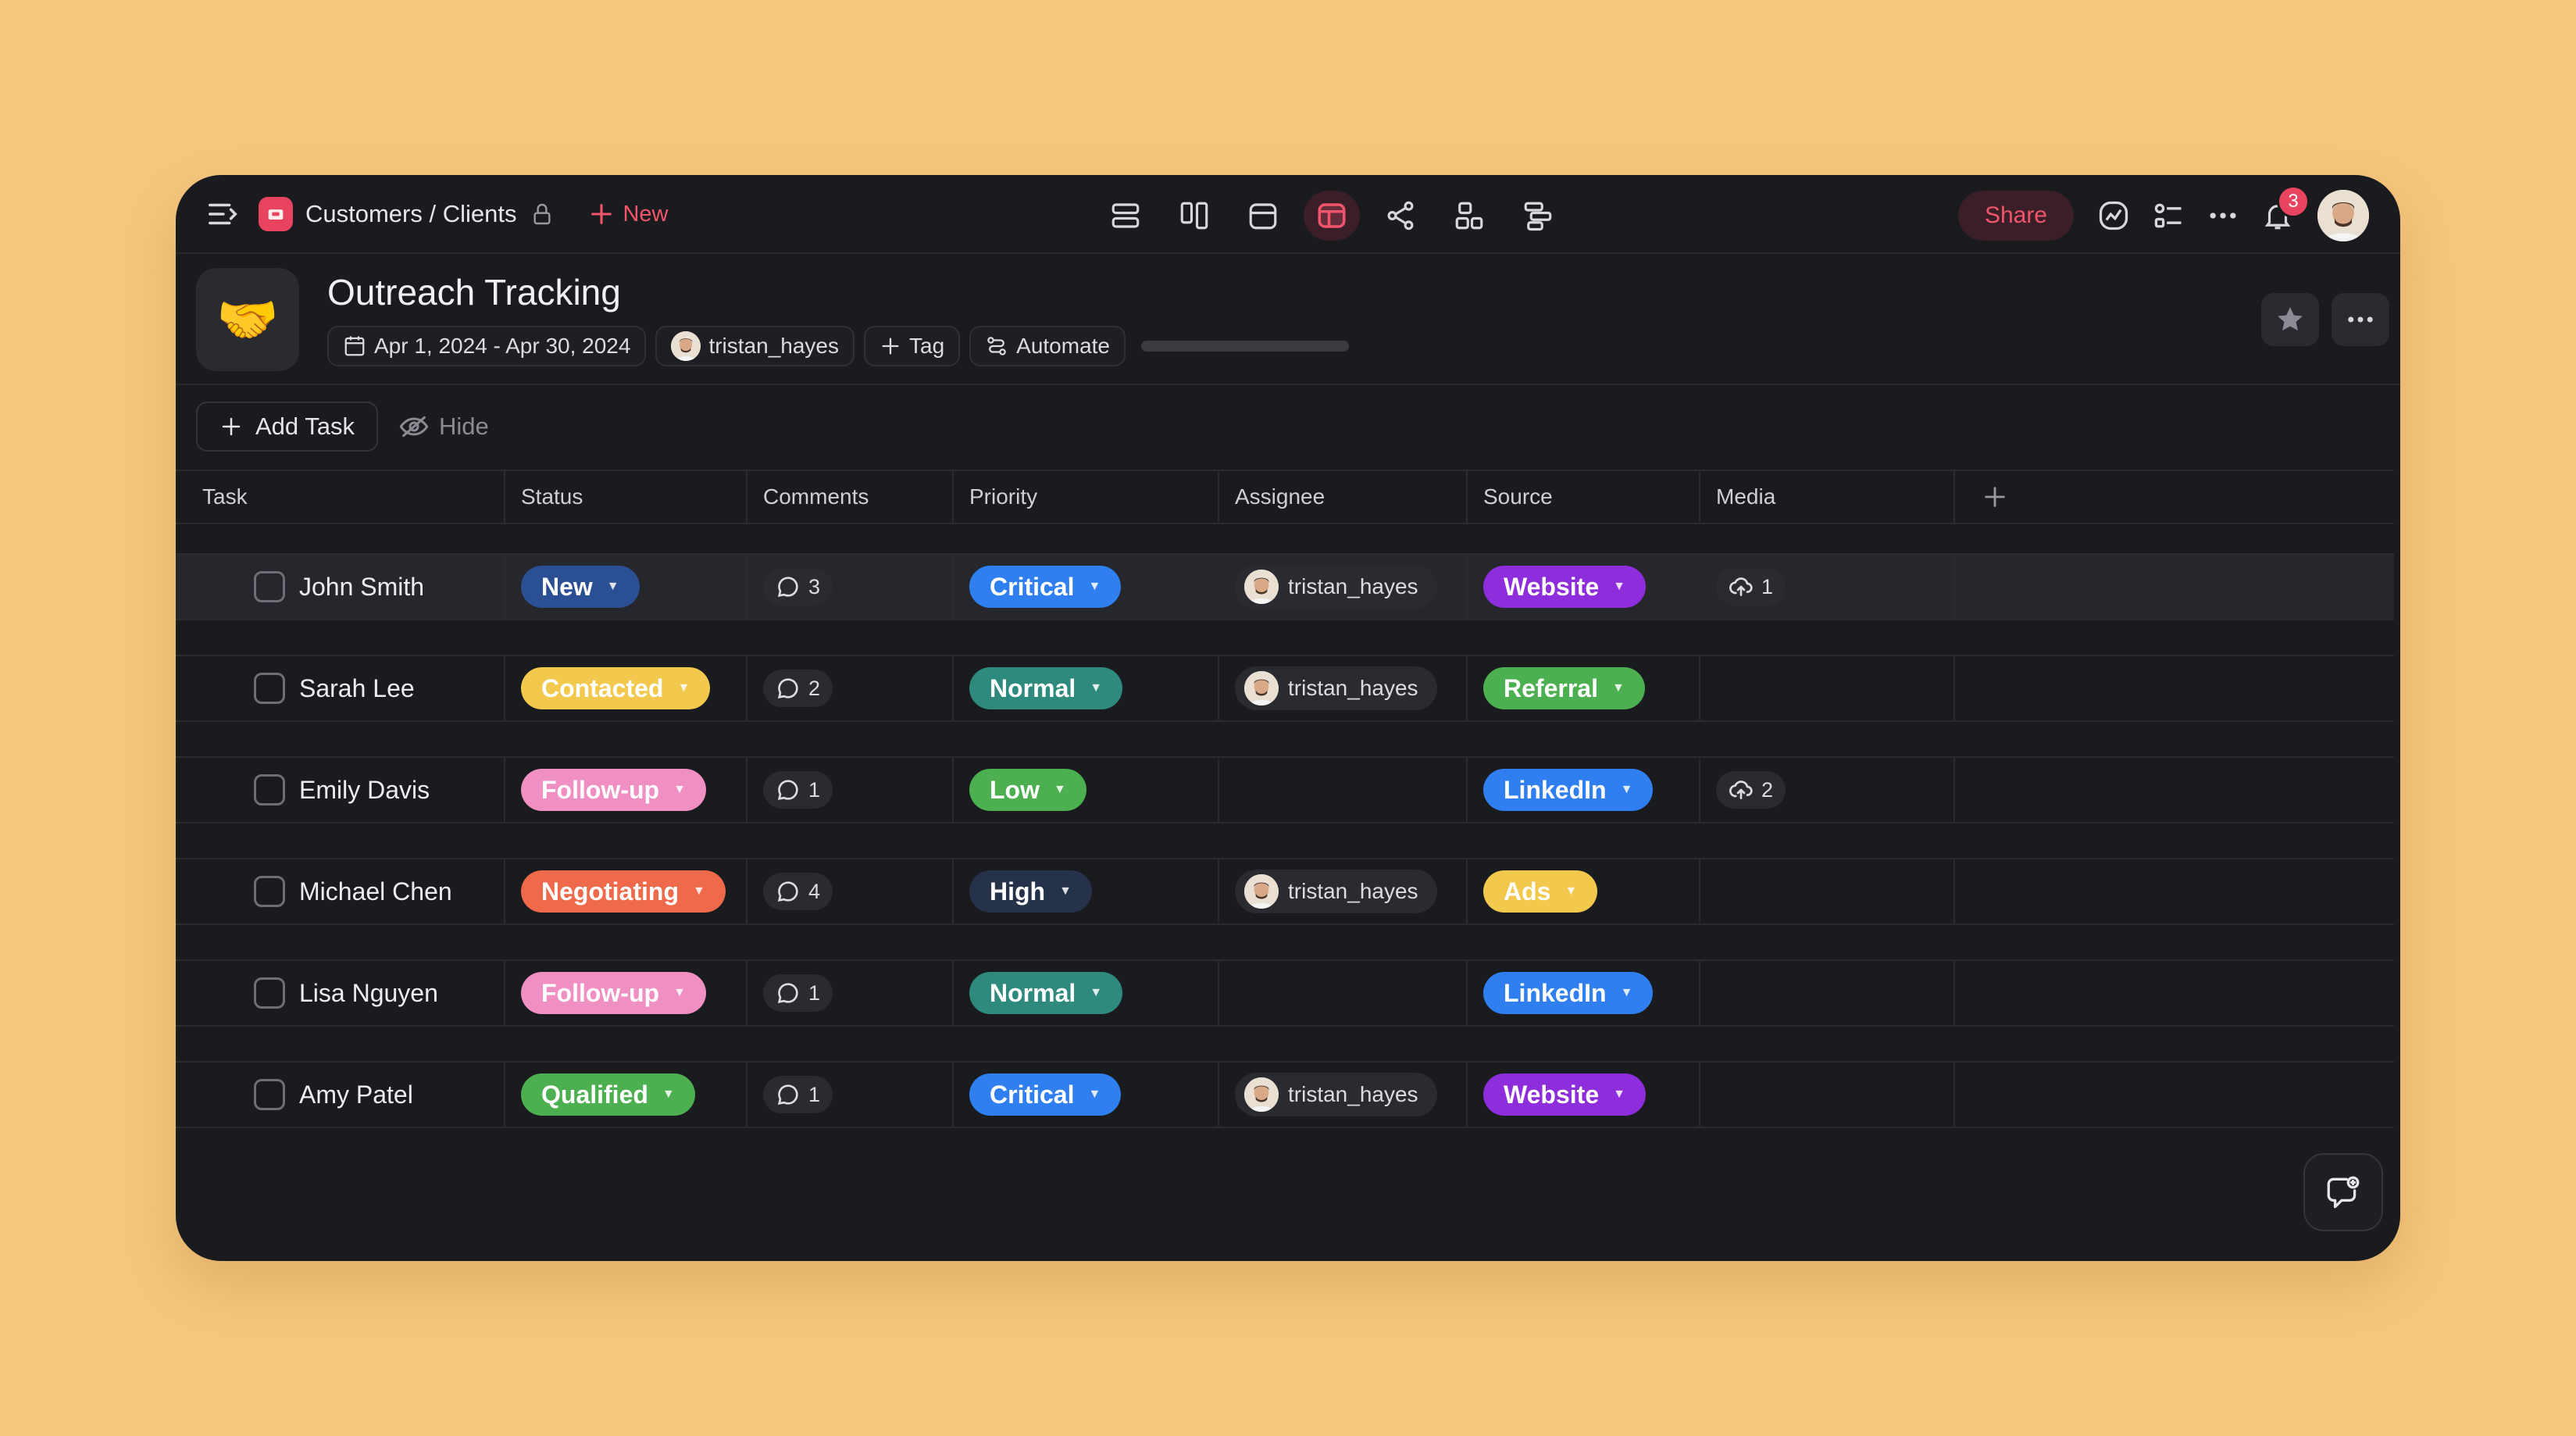 The width and height of the screenshot is (2576, 1436). Describe the element at coordinates (1343, 497) in the screenshot. I see `column-header-assignee: Assignee` at that location.